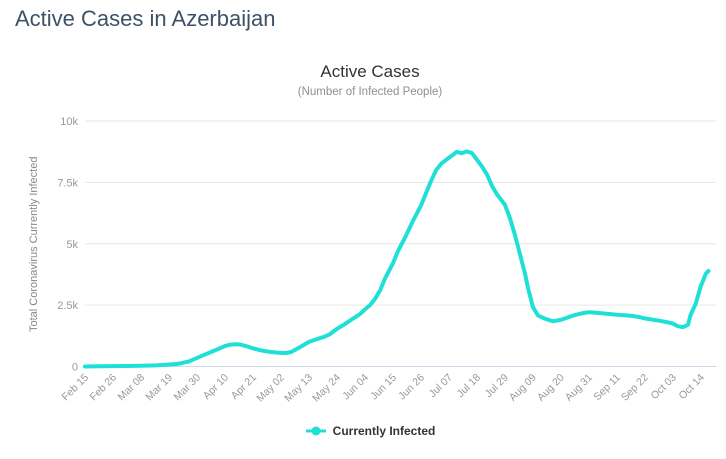  I want to click on x-tick-label: Oct 14, so click(691, 387).